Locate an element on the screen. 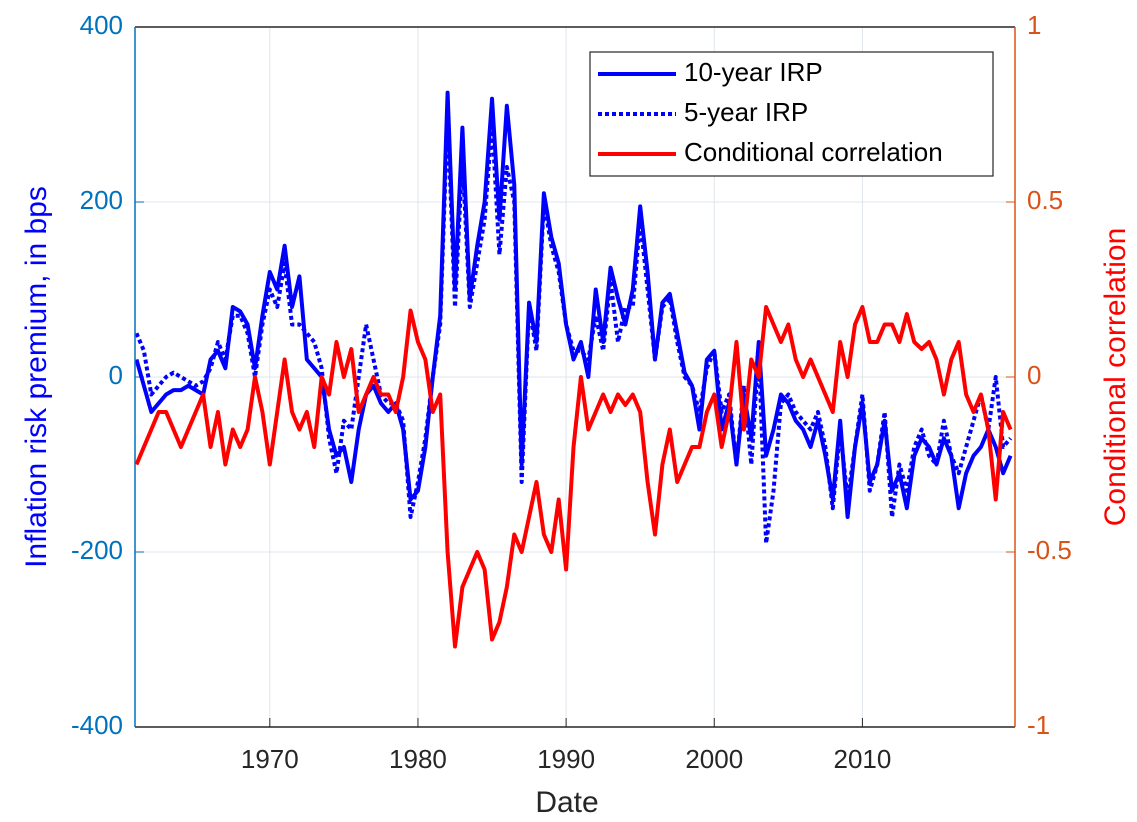 This screenshot has height=822, width=1137. y2-tick-label: -1 is located at coordinates (1038, 725).